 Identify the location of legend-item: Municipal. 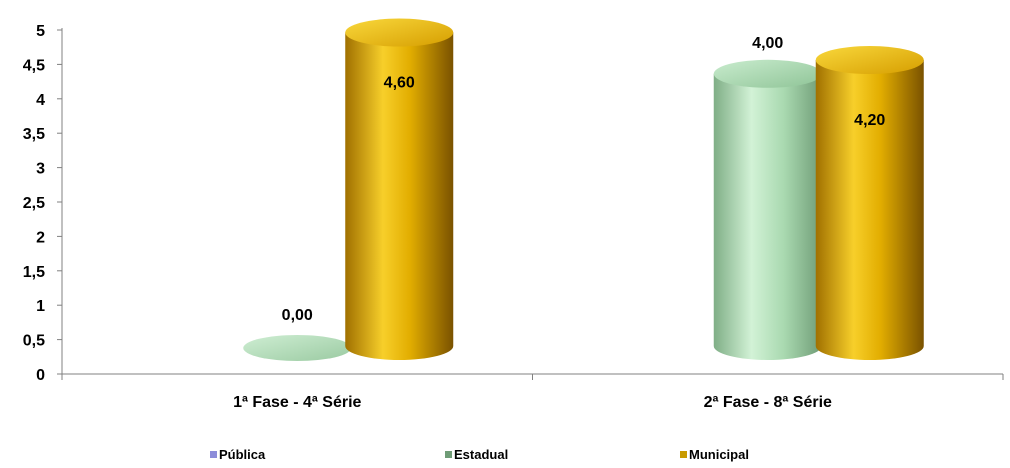
(714, 454).